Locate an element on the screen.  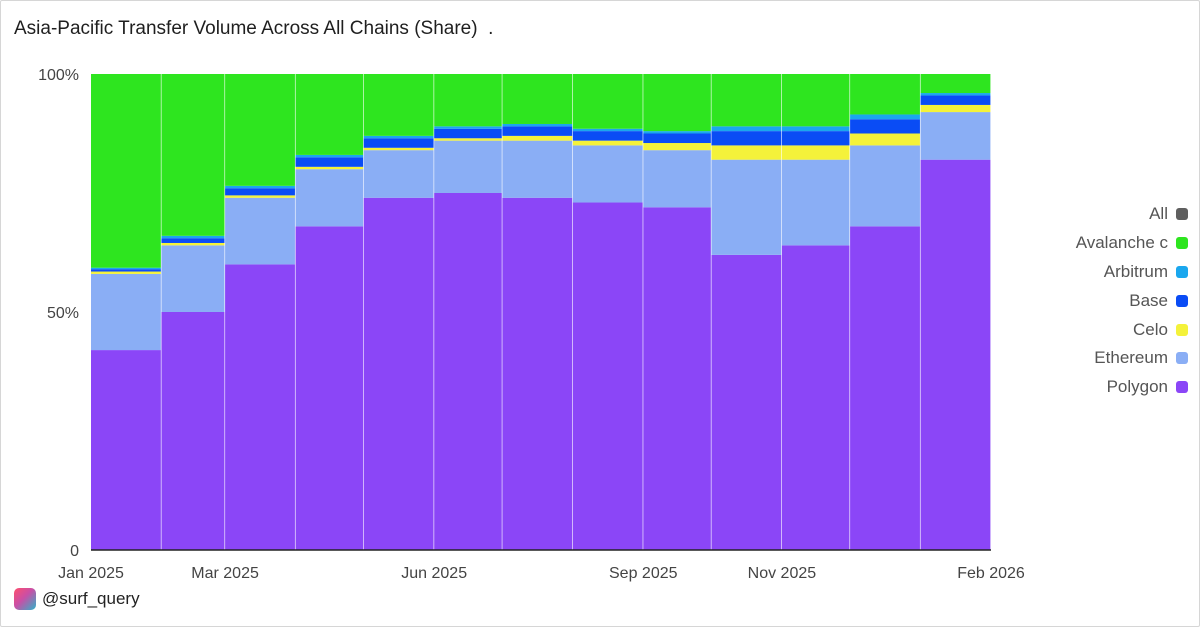
legend-item-polygon: Polygon is located at coordinates (1147, 387).